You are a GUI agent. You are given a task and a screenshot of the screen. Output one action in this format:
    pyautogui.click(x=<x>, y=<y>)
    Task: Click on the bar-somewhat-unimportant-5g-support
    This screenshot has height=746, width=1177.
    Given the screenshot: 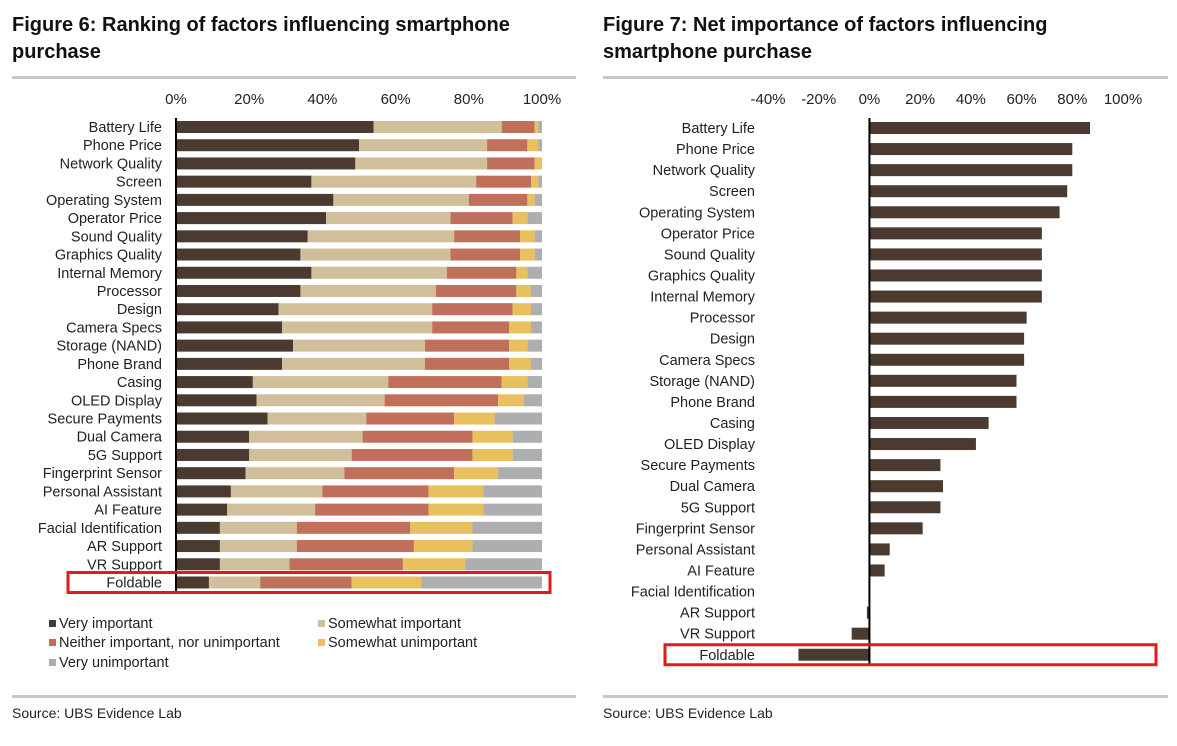 What is the action you would take?
    pyautogui.click(x=492, y=454)
    